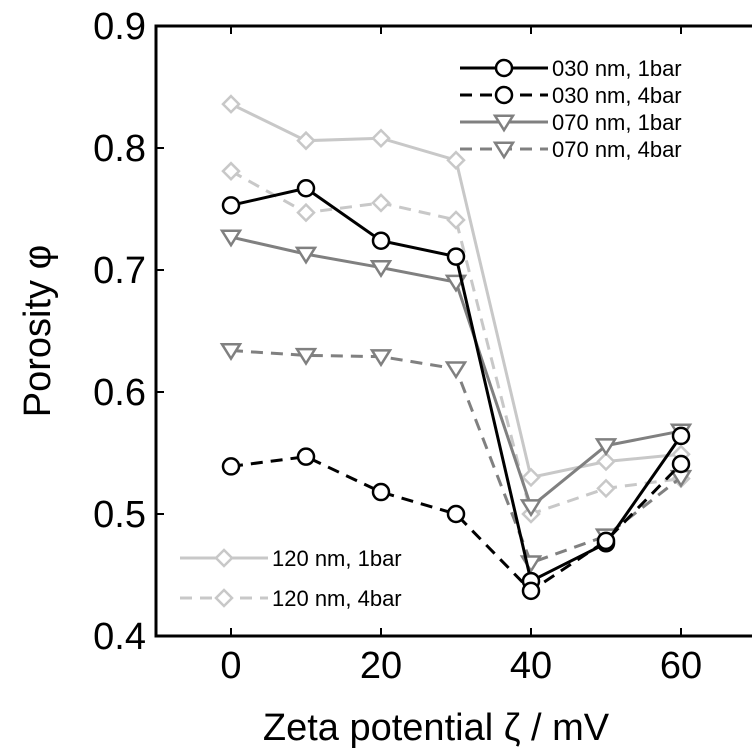  Describe the element at coordinates (230, 666) in the screenshot. I see `x-tick-label: 0` at that location.